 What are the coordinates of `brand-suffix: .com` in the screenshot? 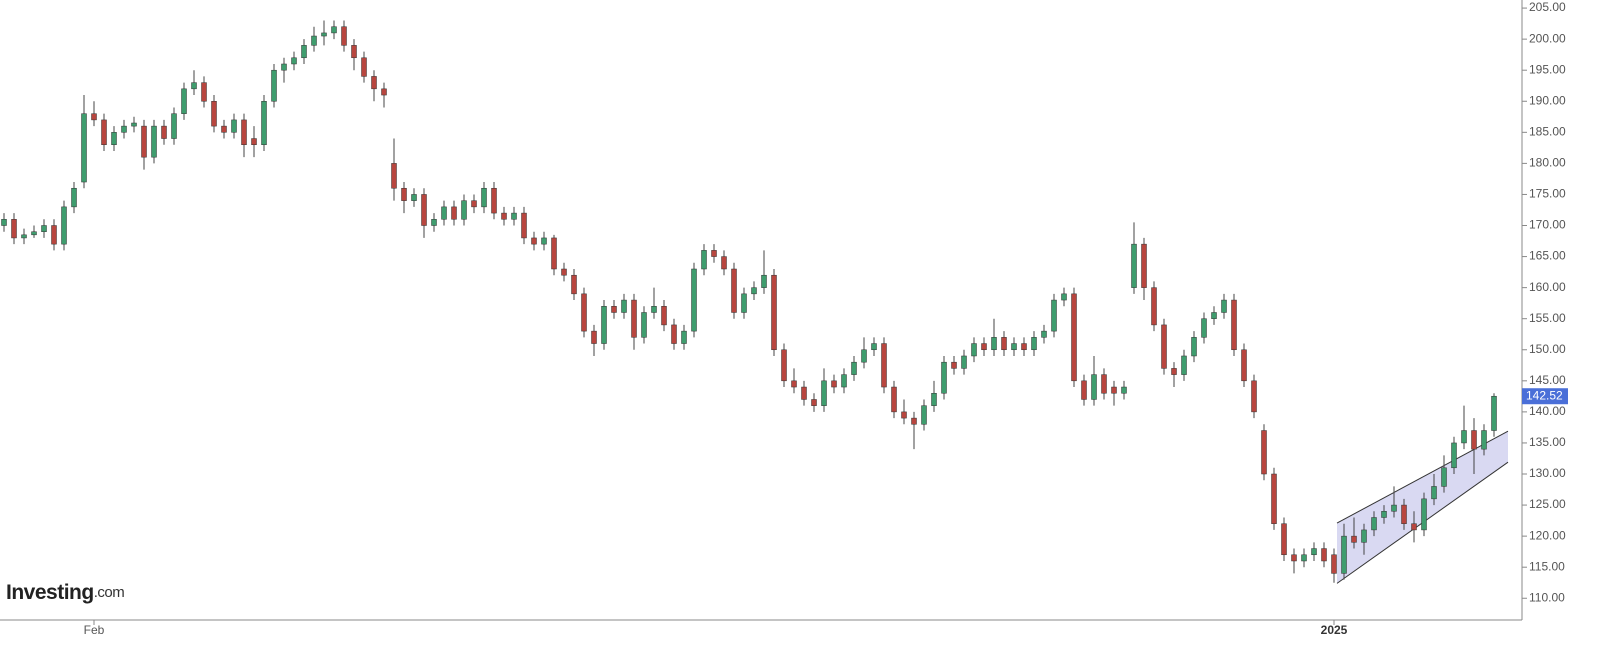 It's located at (109, 592).